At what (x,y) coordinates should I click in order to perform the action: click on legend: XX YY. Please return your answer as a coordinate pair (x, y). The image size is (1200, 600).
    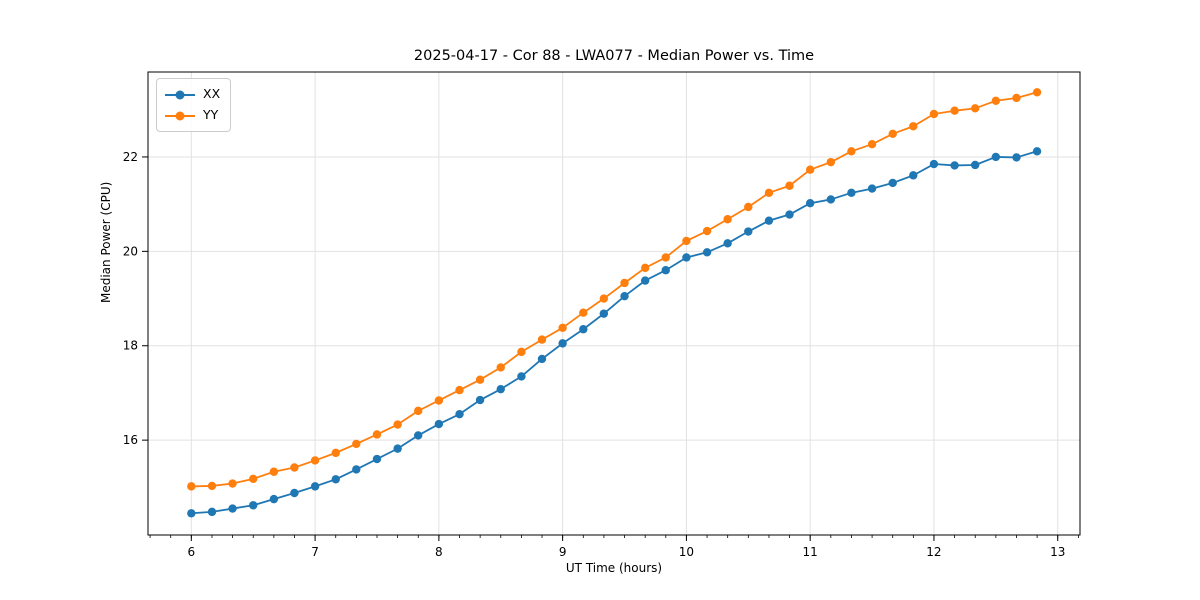
    Looking at the image, I should click on (194, 105).